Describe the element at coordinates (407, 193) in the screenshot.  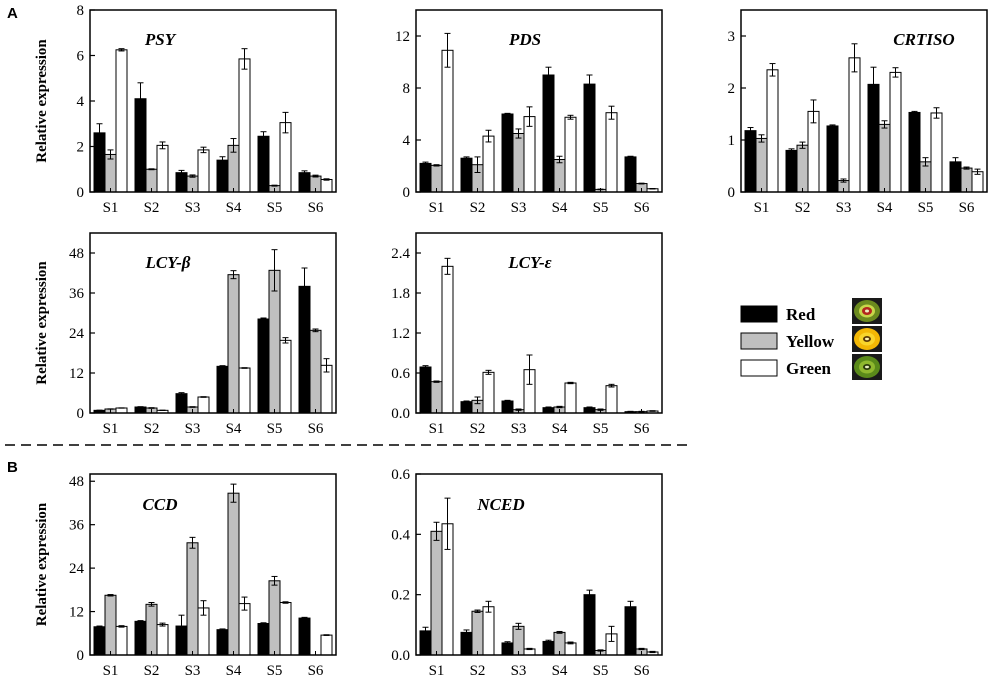
I see `y-tick-label: 0` at that location.